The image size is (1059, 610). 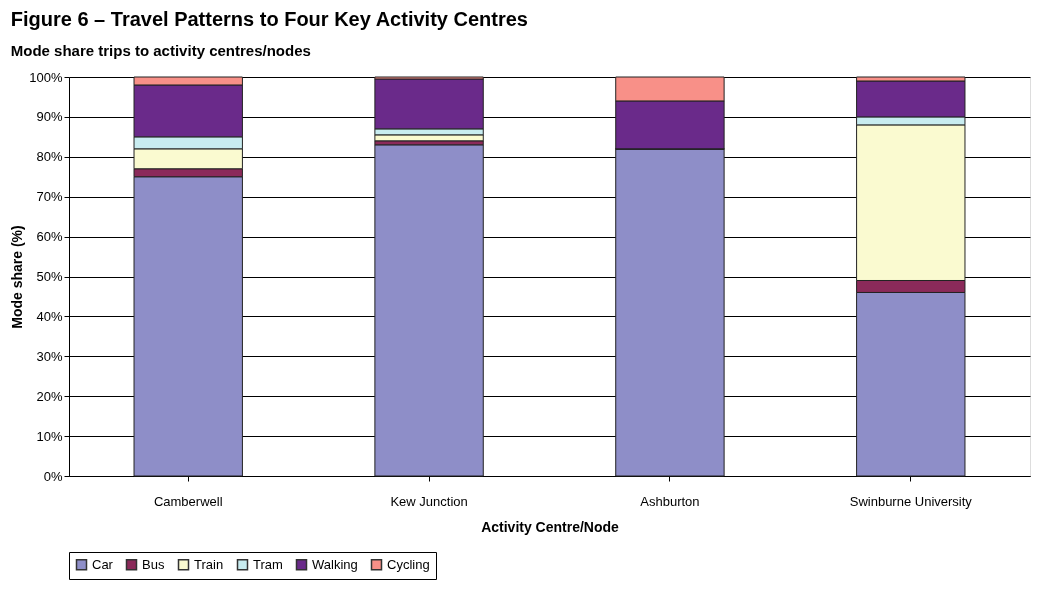 What do you see at coordinates (103, 564) in the screenshot?
I see `legend-label: Car` at bounding box center [103, 564].